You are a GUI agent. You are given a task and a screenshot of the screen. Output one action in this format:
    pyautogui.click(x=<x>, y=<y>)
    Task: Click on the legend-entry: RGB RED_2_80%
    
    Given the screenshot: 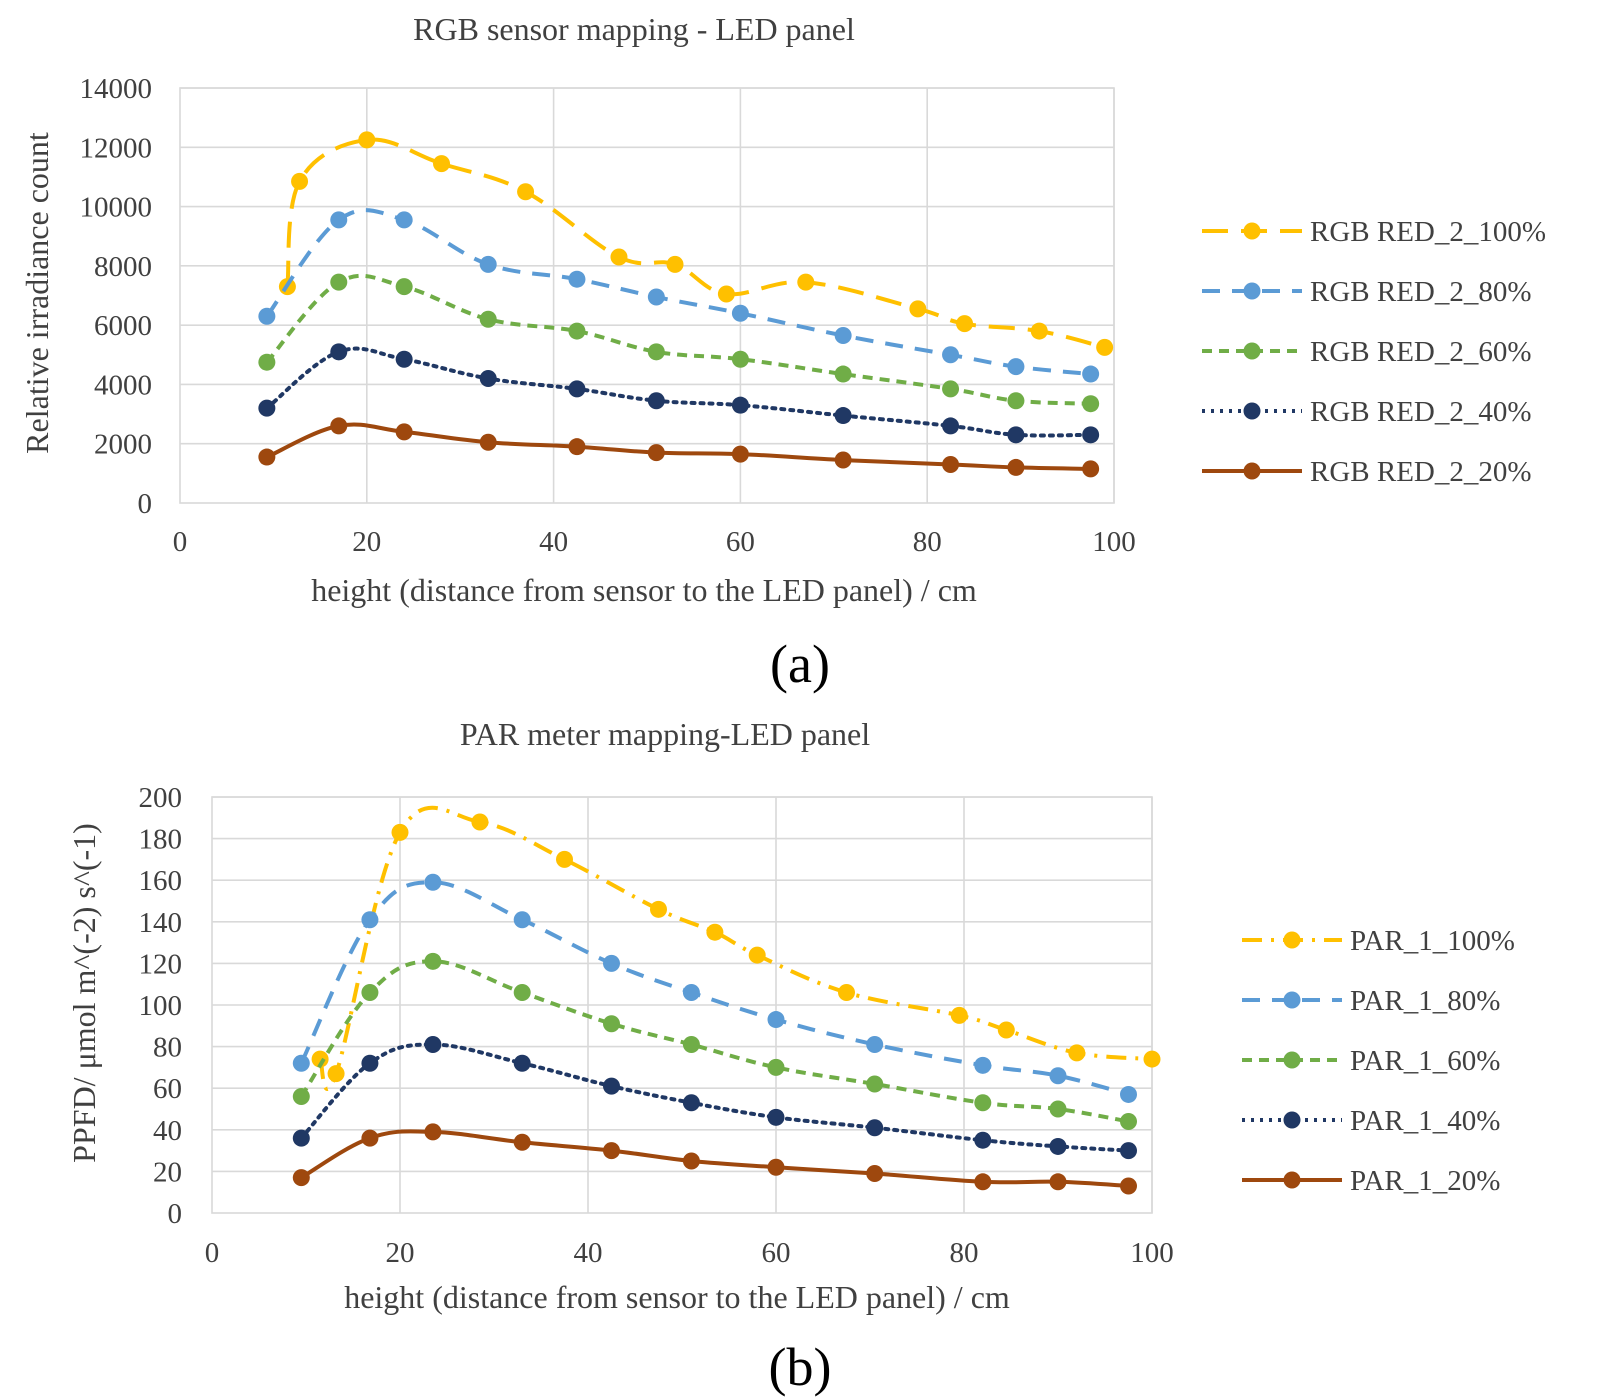 What is the action you would take?
    pyautogui.click(x=1367, y=292)
    